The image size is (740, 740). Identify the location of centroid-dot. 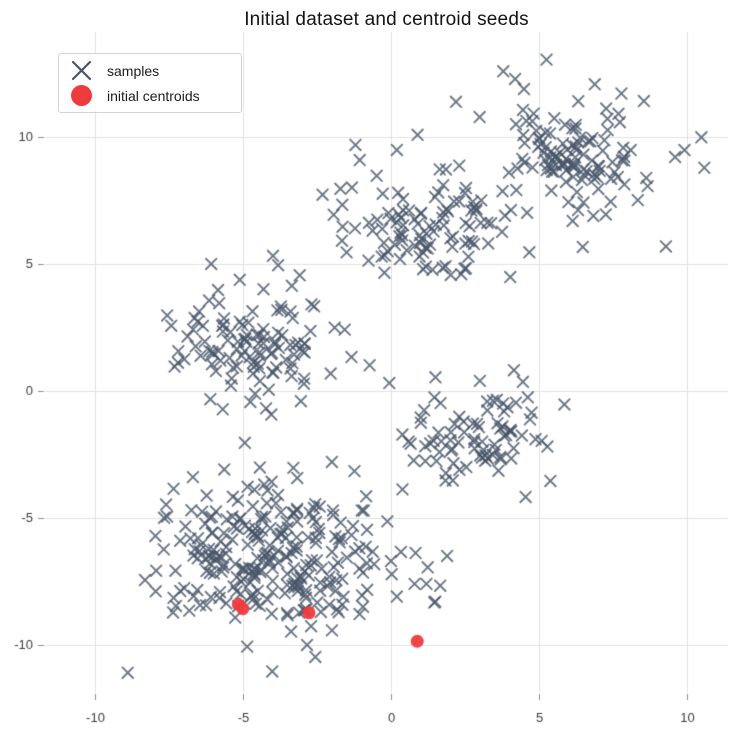
(81, 95).